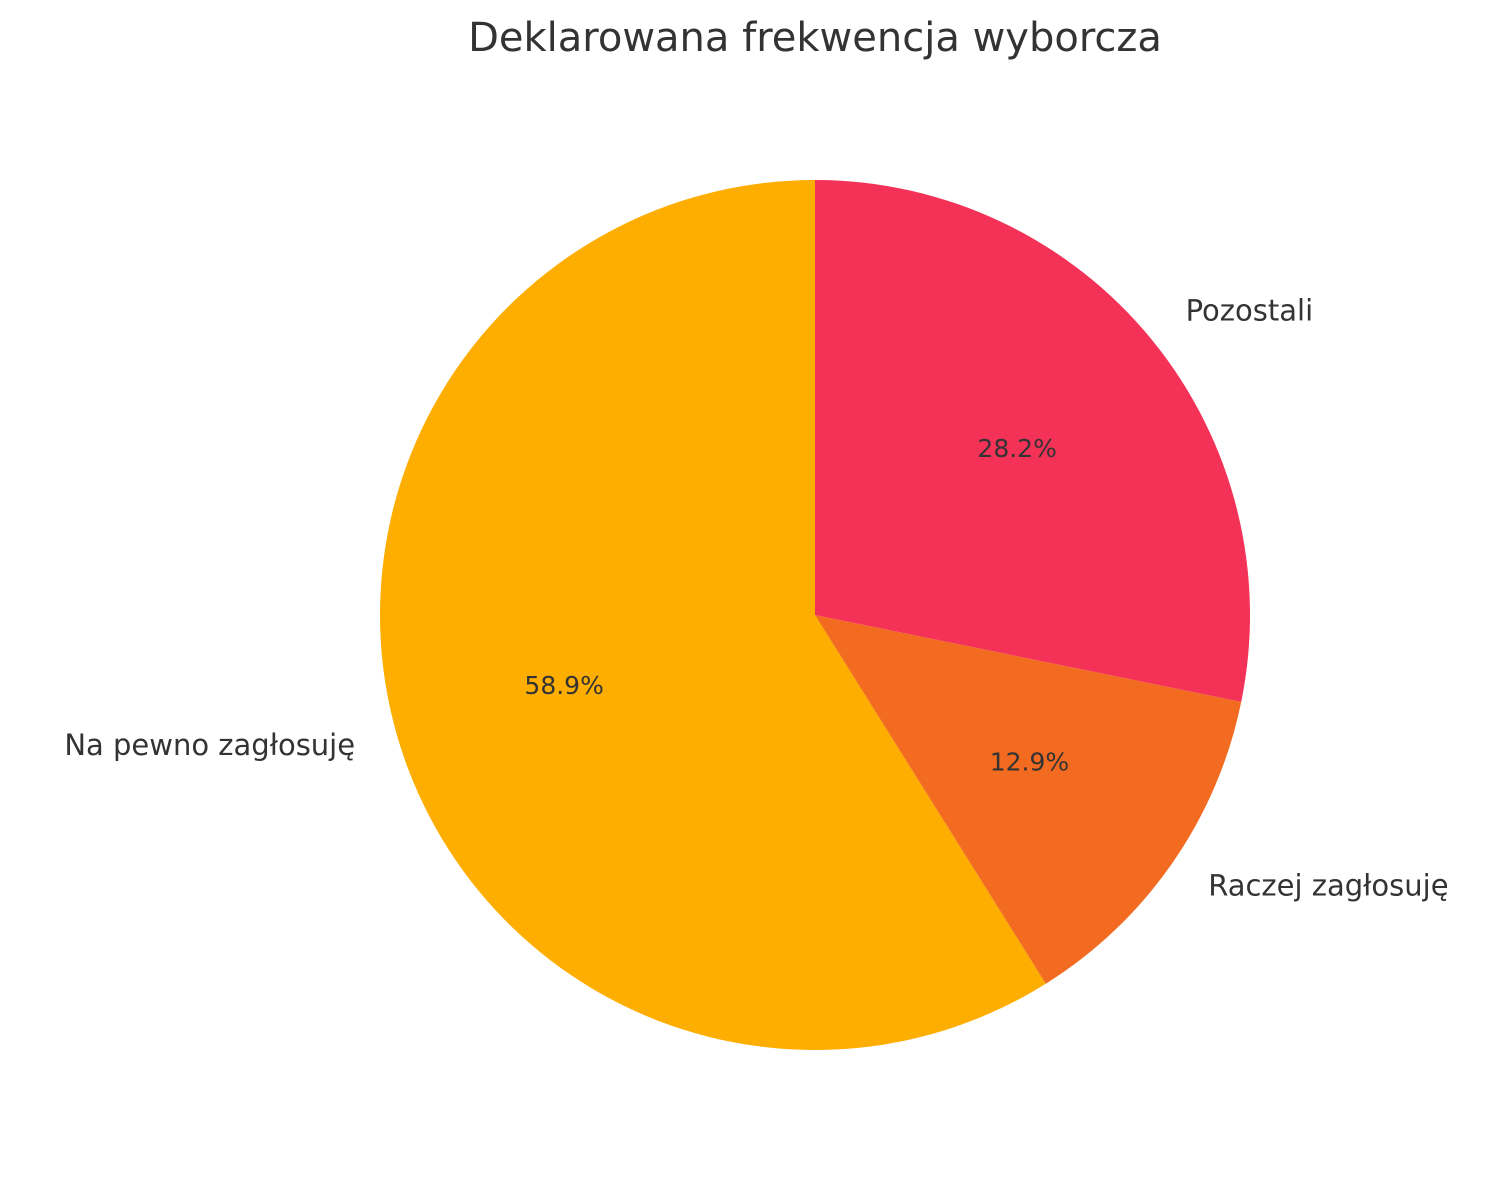  Describe the element at coordinates (563, 685) in the screenshot. I see `value-label: 58.9%` at that location.